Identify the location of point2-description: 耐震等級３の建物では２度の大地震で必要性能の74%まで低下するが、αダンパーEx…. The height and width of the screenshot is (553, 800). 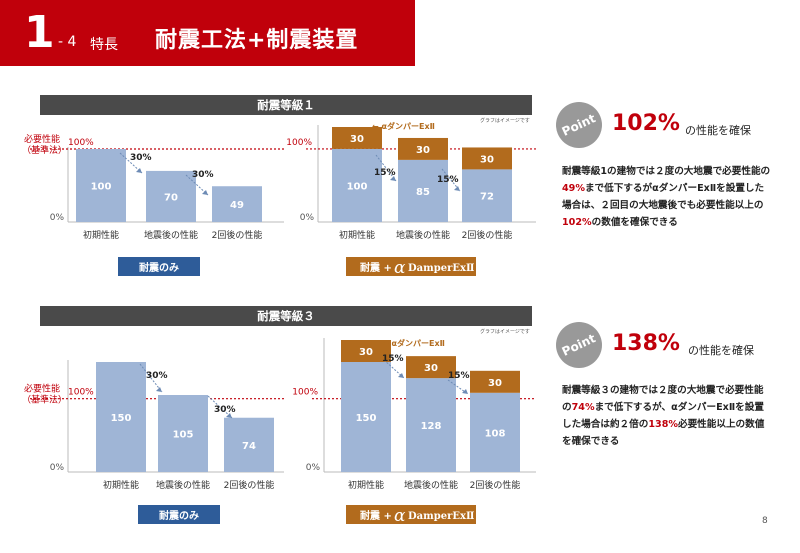
(667, 416).